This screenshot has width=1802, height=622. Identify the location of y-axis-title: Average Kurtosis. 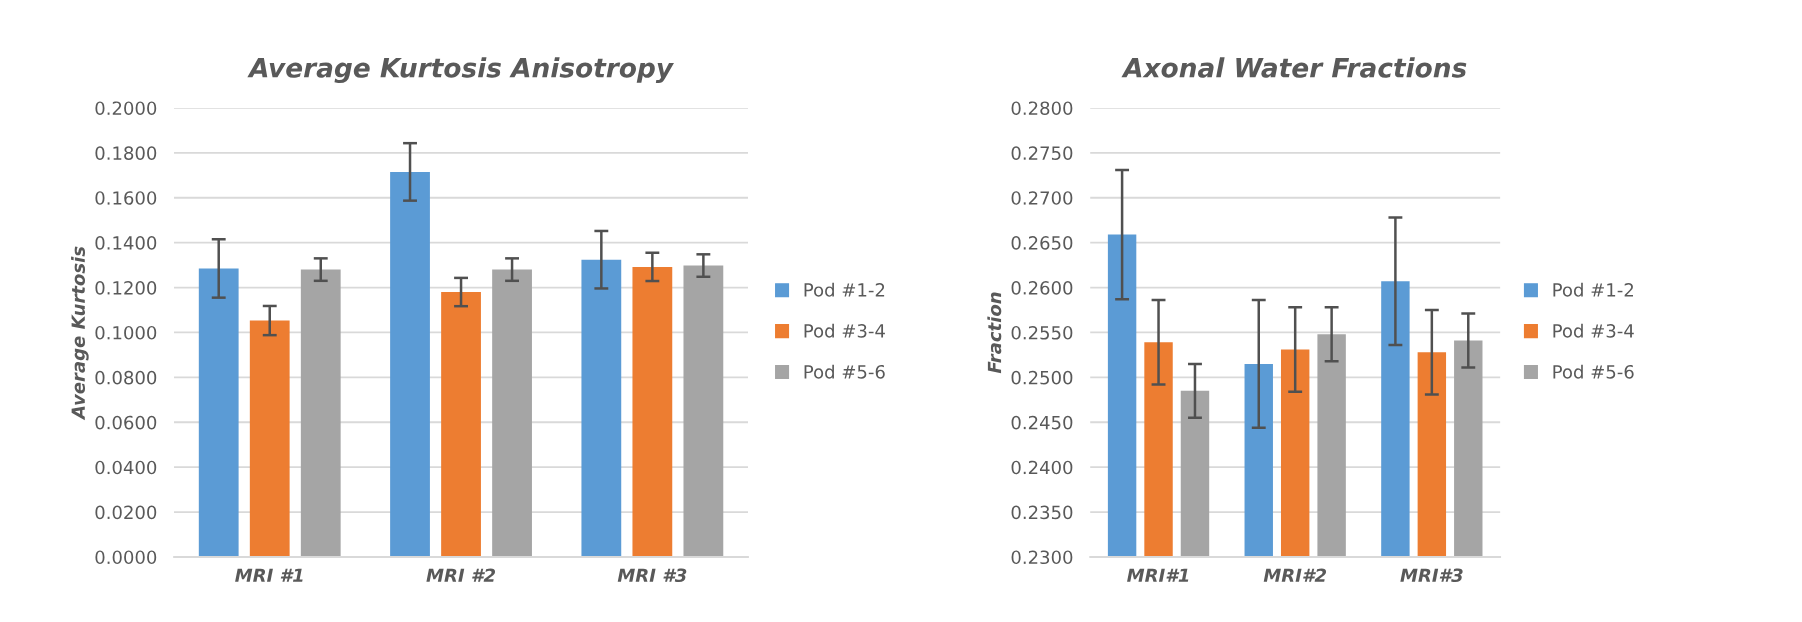
(80, 333).